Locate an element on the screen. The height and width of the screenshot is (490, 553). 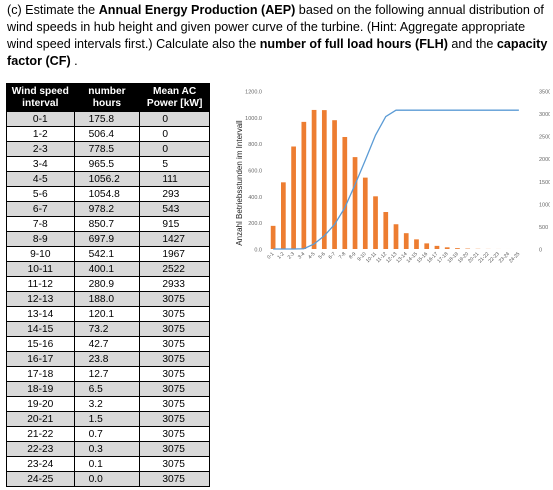
x-tick-label: 9-10 is located at coordinates (361, 256).